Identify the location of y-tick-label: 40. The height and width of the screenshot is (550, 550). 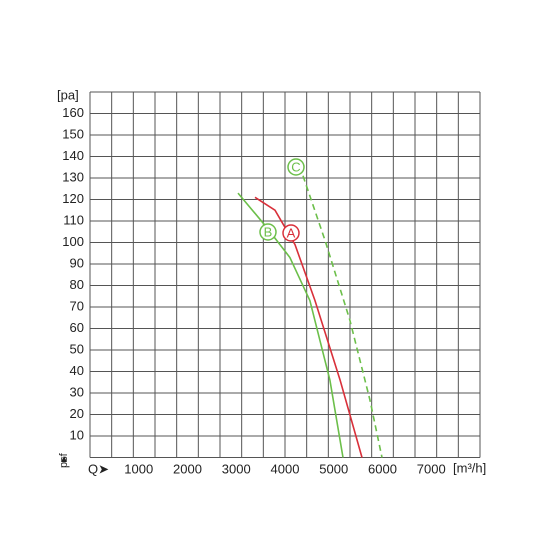
(77, 370).